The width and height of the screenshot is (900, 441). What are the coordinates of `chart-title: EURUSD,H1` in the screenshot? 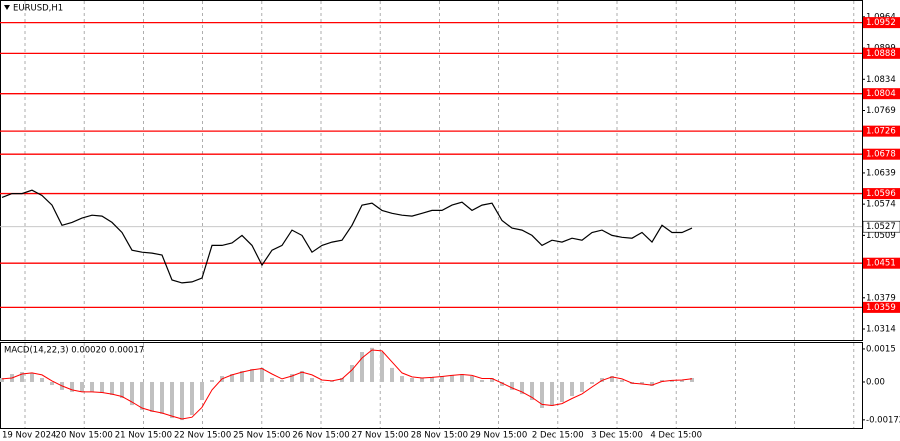 It's located at (38, 9).